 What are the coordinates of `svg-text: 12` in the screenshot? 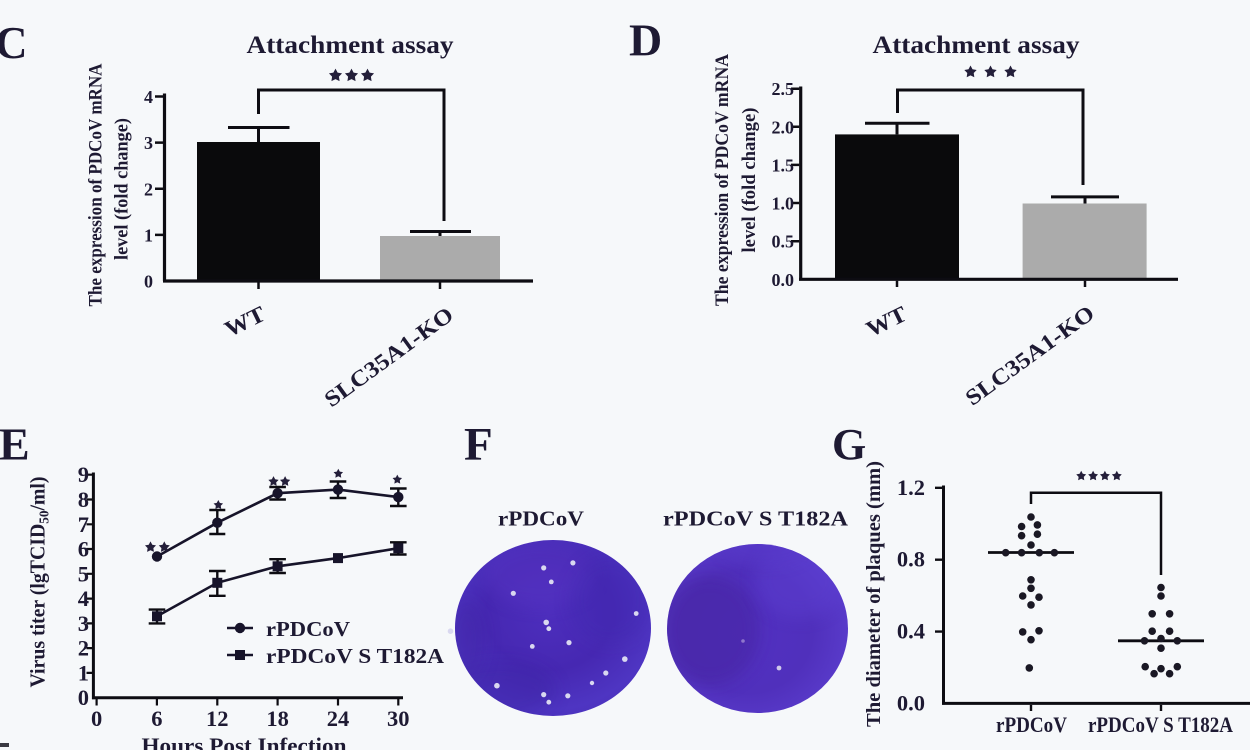 It's located at (217, 718).